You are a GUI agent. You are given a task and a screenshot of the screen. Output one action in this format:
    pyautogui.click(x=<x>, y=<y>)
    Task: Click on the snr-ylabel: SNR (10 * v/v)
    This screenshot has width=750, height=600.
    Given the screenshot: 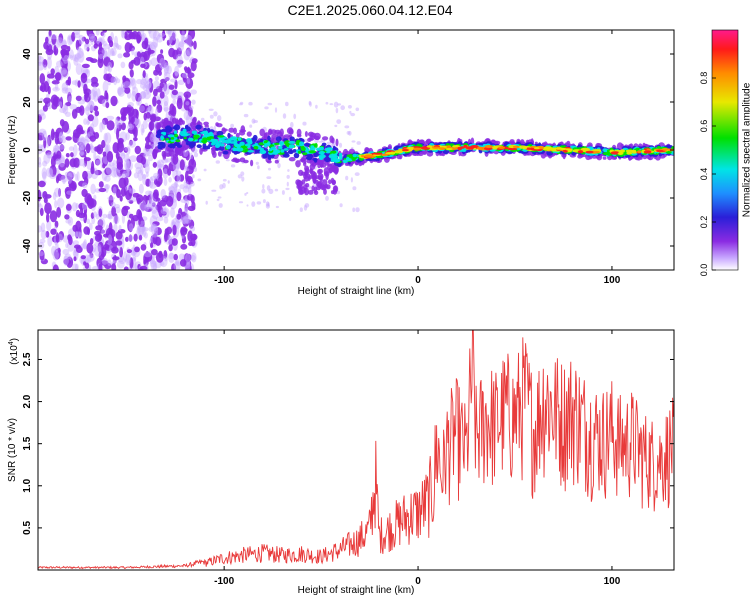 What is the action you would take?
    pyautogui.click(x=12, y=450)
    